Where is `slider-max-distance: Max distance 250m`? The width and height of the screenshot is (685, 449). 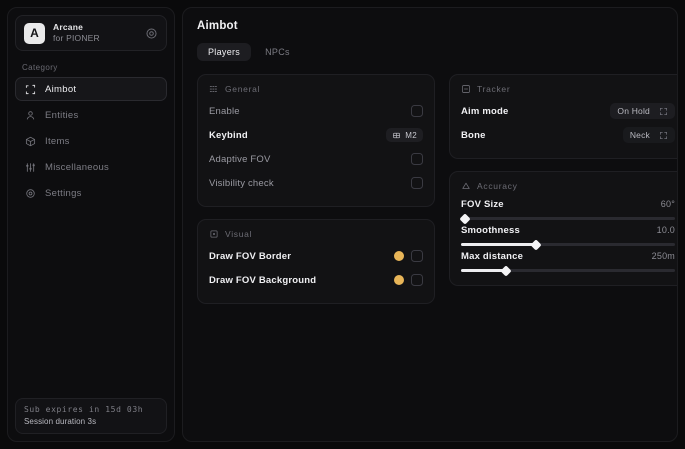 slider-max-distance: Max distance 250m is located at coordinates (568, 262).